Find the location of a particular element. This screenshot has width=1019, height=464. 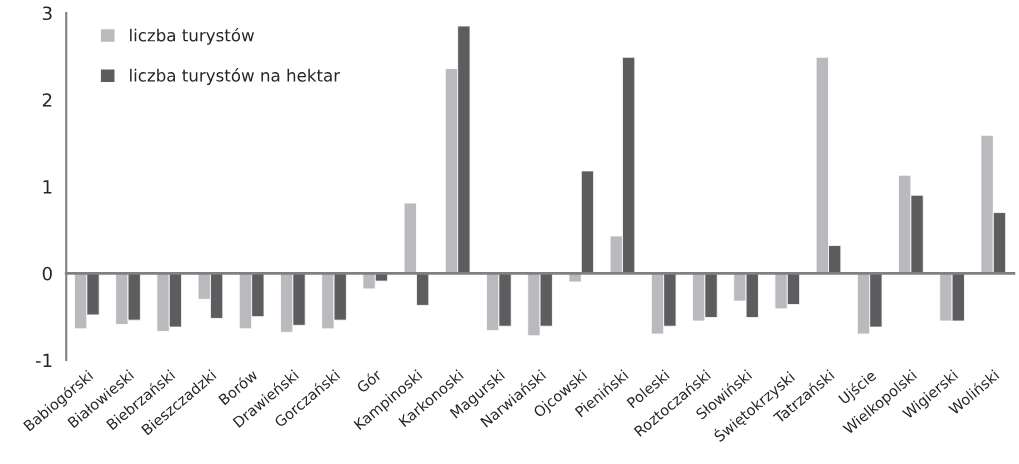

y-tick-label: 0 is located at coordinates (47, 273).